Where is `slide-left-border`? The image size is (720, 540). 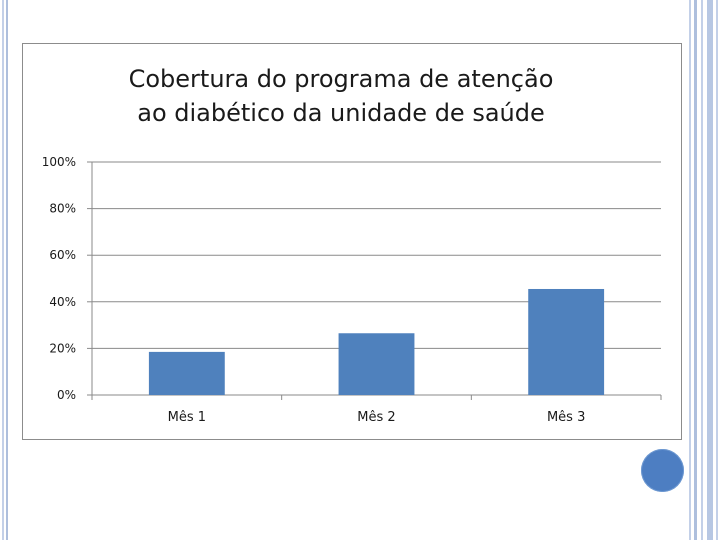
slide-left-border is located at coordinates (5, 270).